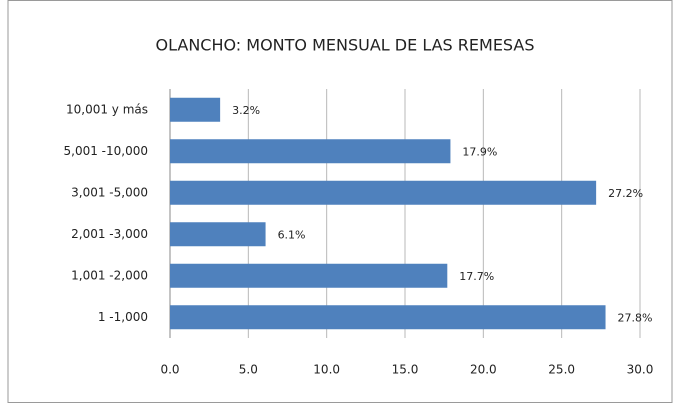 The image size is (673, 403). What do you see at coordinates (107, 109) in the screenshot?
I see `y-tick-label: 10,001 y más` at bounding box center [107, 109].